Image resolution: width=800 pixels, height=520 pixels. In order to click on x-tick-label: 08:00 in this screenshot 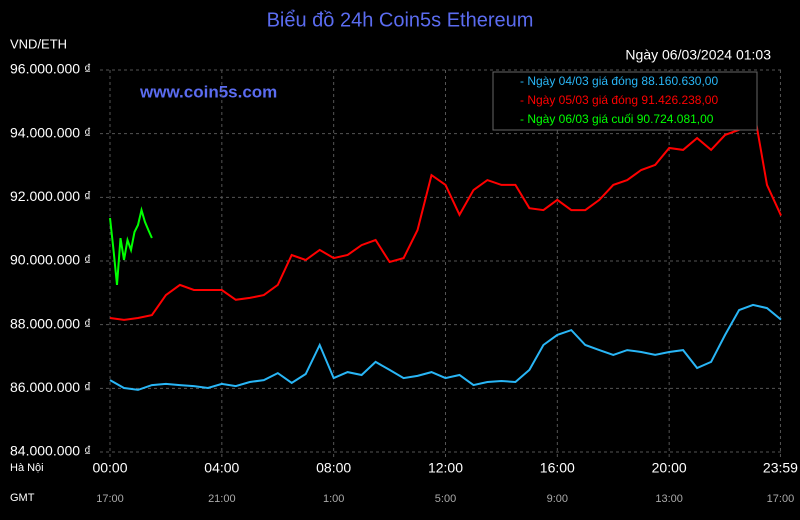, I will do `click(333, 468)`.